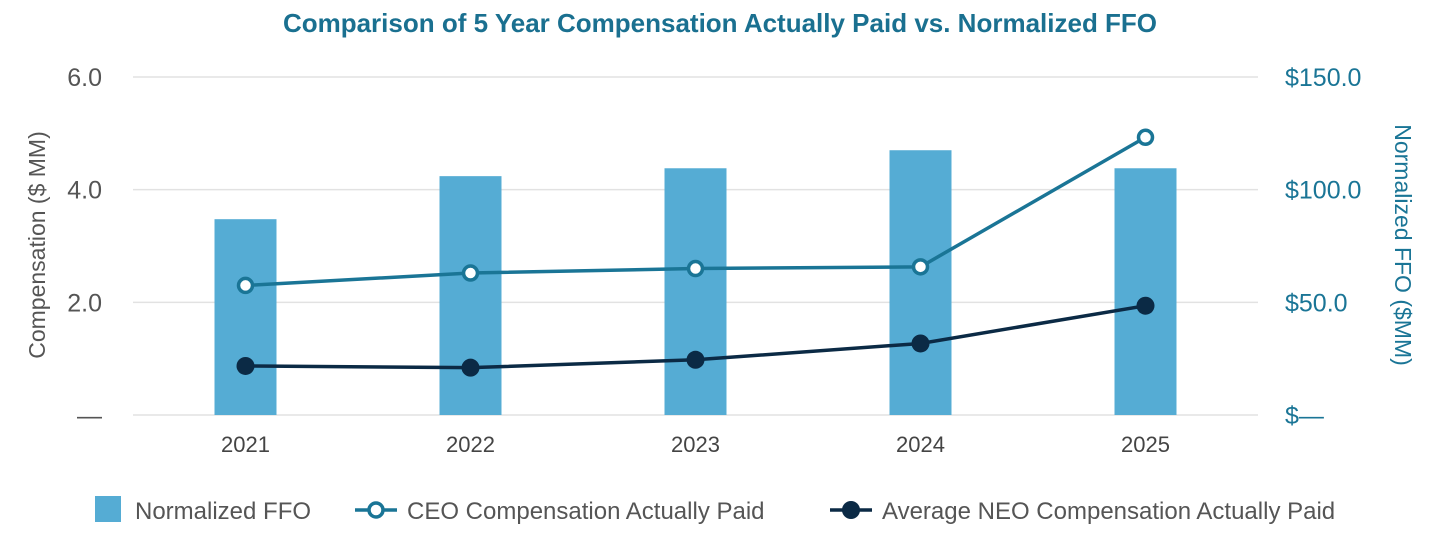  What do you see at coordinates (695, 444) in the screenshot?
I see `x-tick-label: 2023` at bounding box center [695, 444].